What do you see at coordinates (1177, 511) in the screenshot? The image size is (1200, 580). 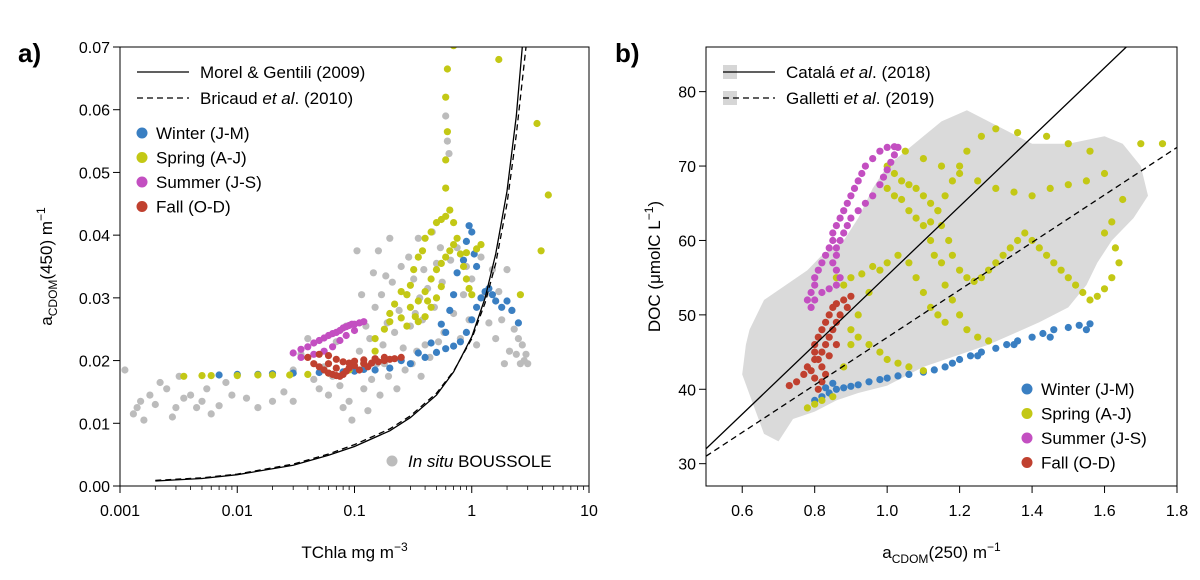 I see `x-tick-label: 1.8` at bounding box center [1177, 511].